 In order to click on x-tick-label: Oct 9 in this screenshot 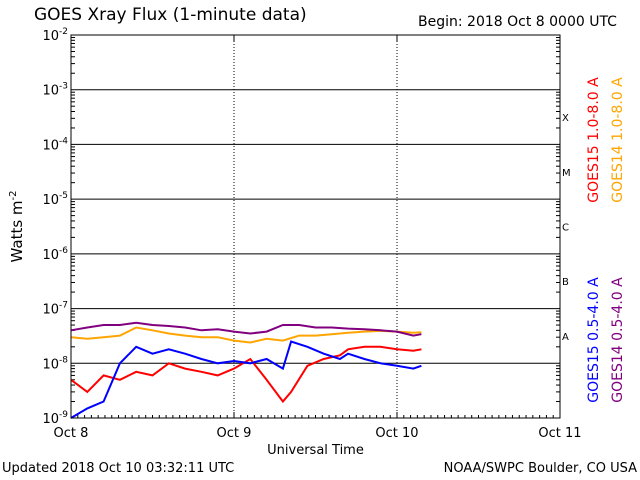, I will do `click(234, 433)`.